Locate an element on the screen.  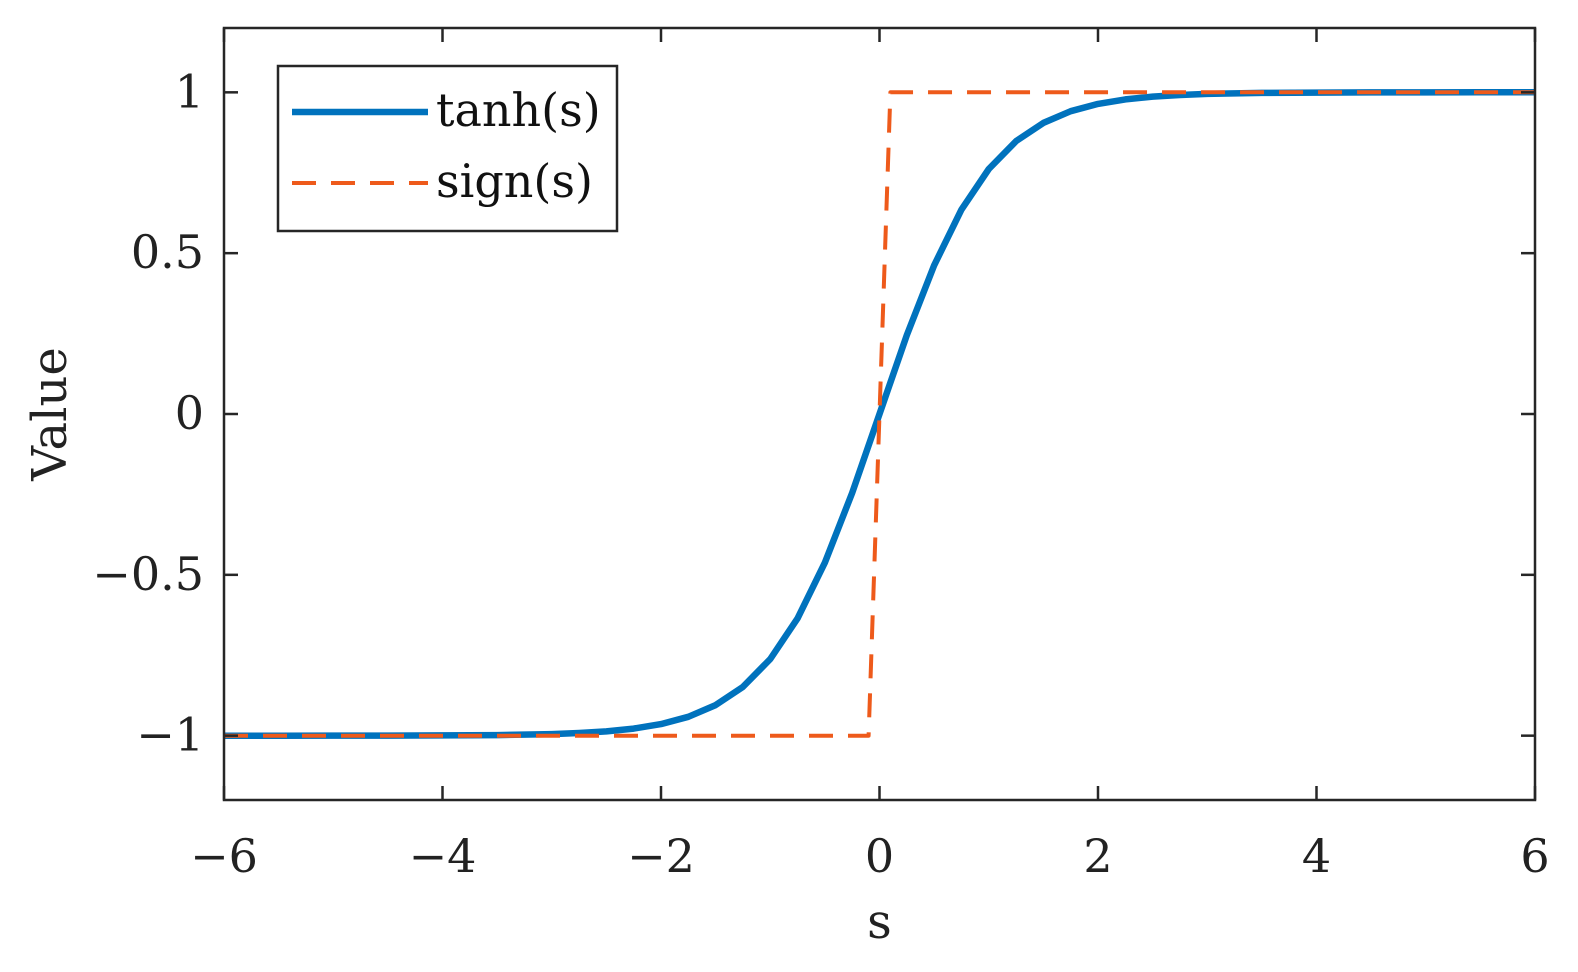
legend: tanh(s) sign(s) is located at coordinates (447, 148).